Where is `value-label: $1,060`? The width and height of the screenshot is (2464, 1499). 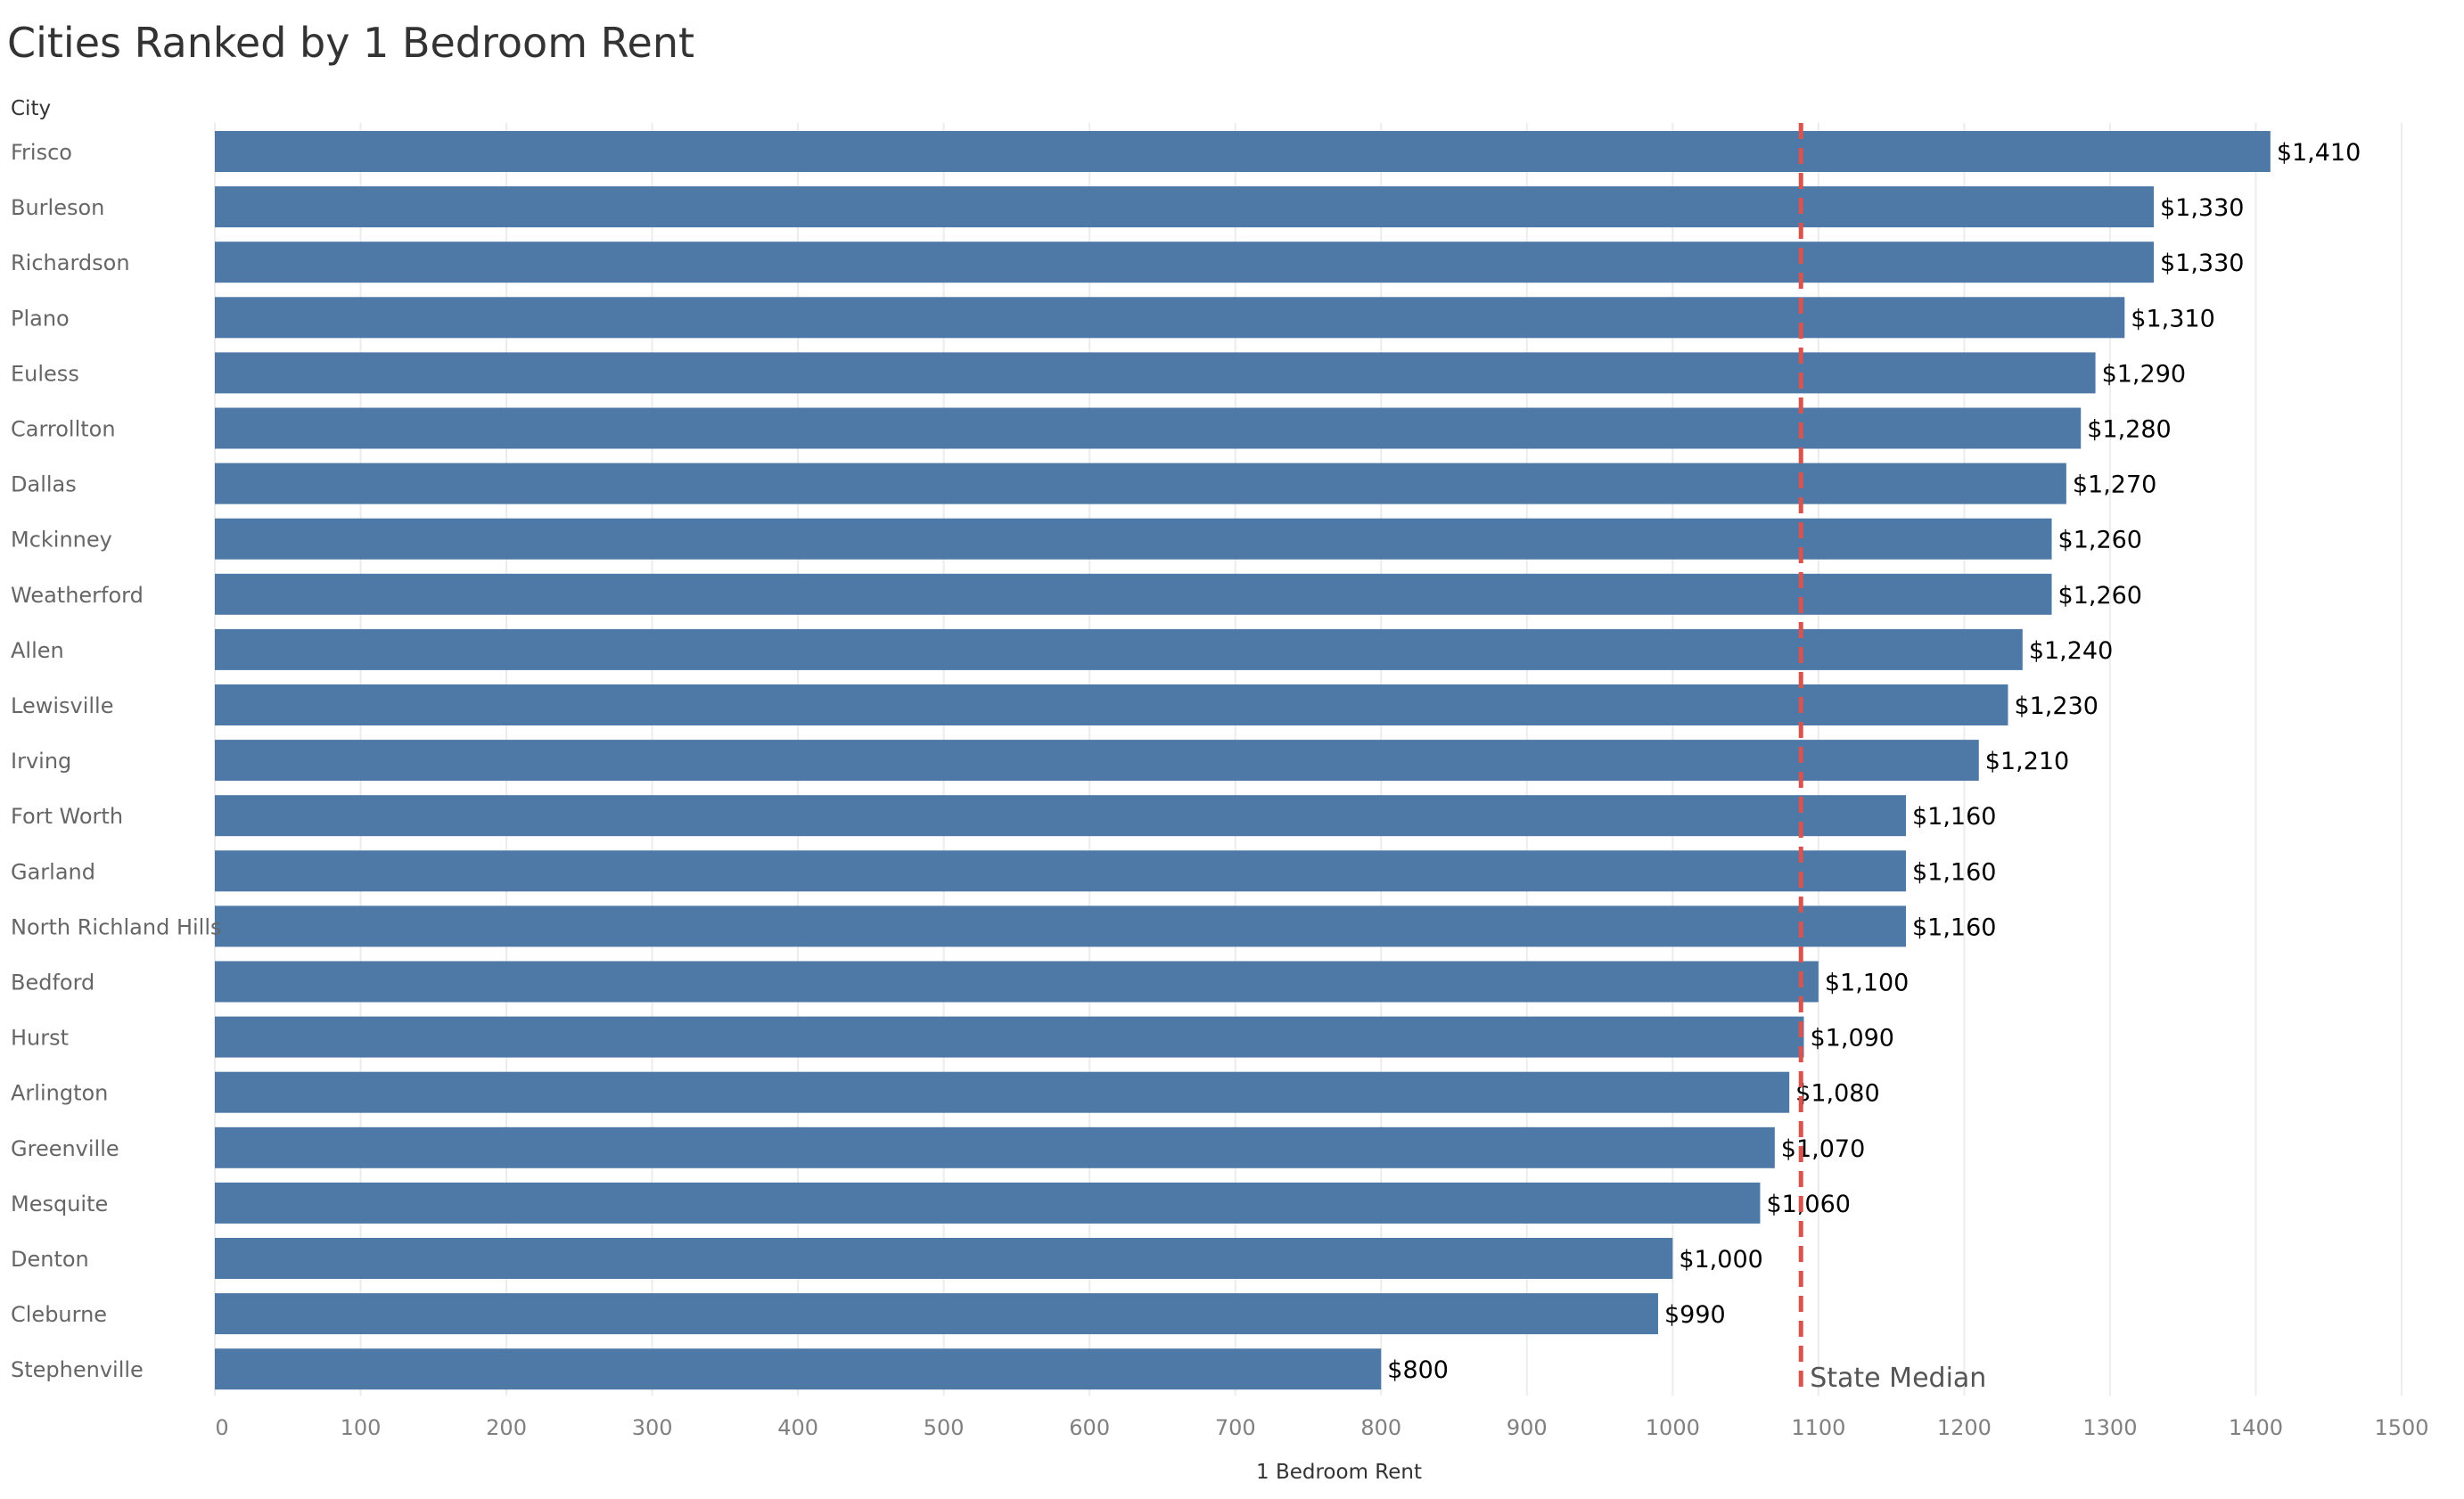
value-label: $1,060 is located at coordinates (1808, 1204).